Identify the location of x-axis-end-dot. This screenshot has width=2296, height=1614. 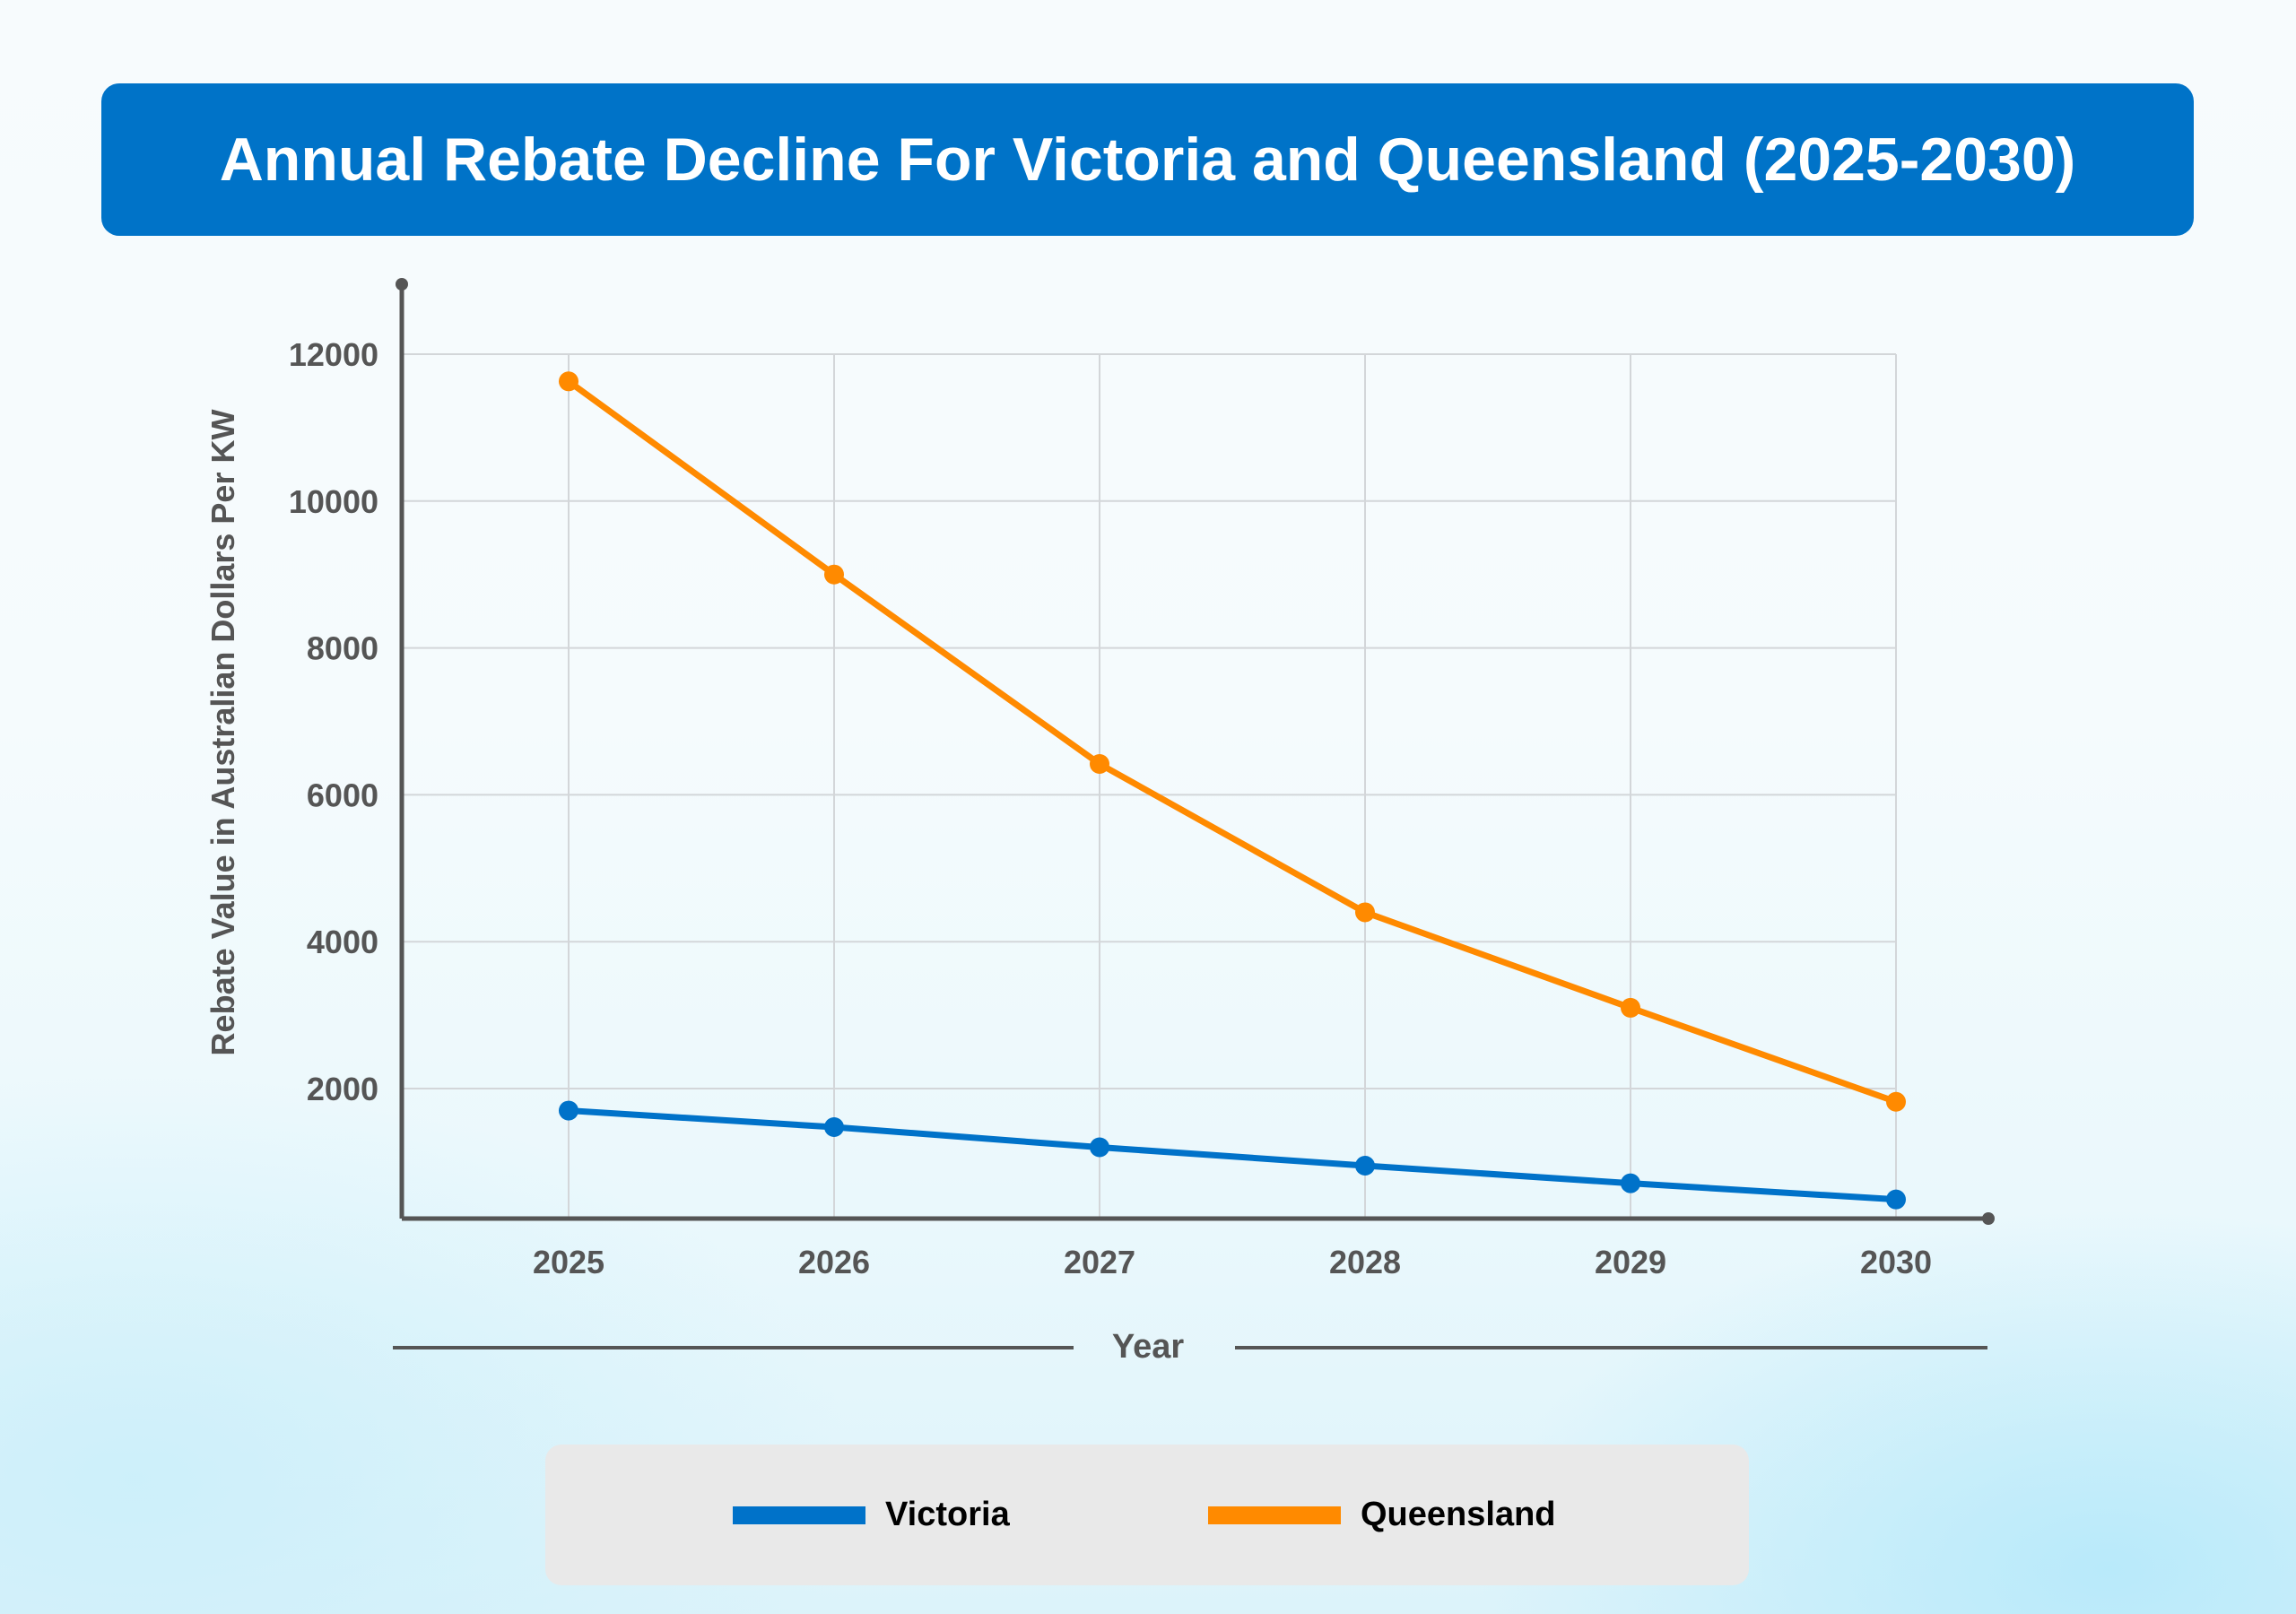
(1988, 1218).